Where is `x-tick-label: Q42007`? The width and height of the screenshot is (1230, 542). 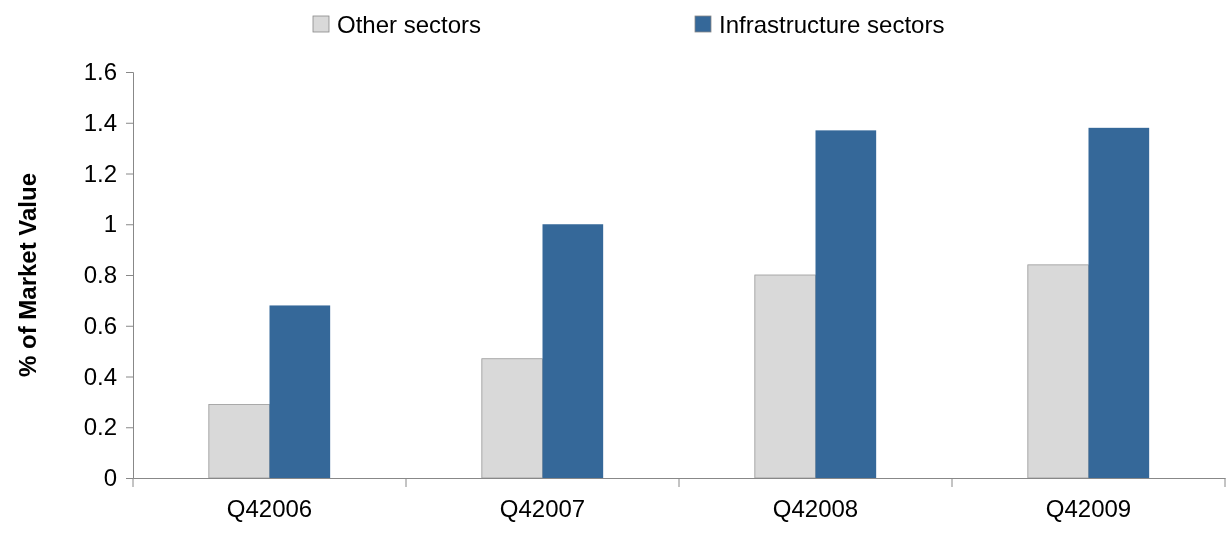 x-tick-label: Q42007 is located at coordinates (542, 508).